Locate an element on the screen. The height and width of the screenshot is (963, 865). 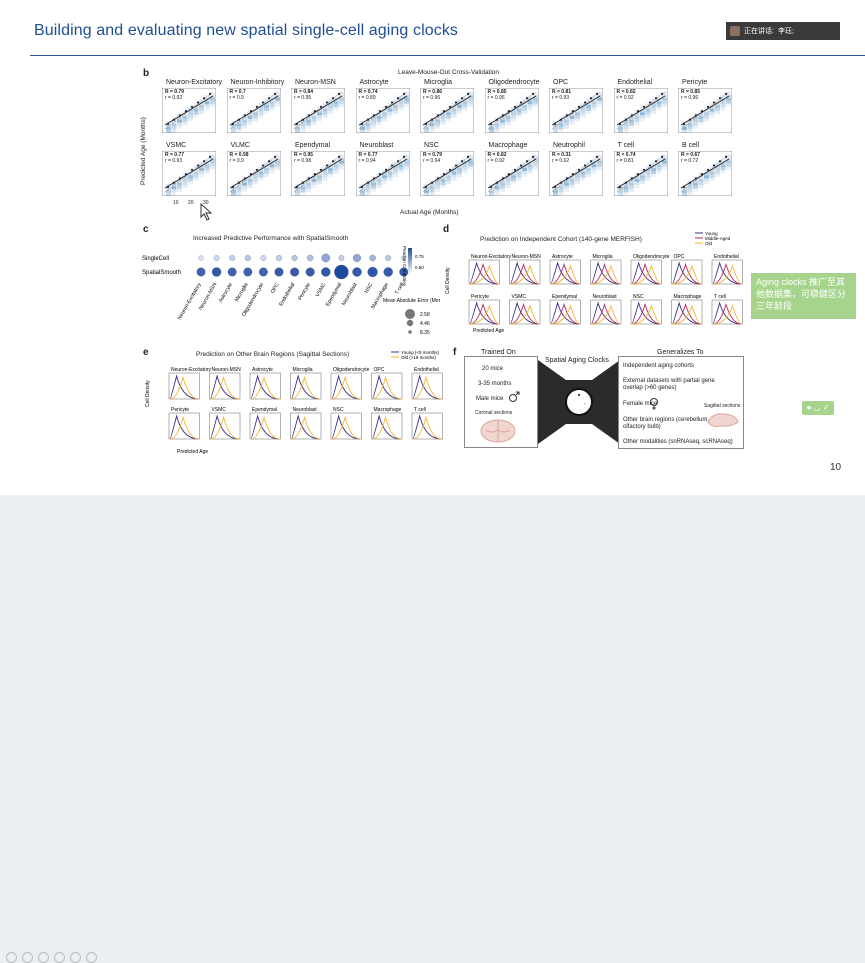
train-item: Coronal sections is located at coordinates (494, 413).